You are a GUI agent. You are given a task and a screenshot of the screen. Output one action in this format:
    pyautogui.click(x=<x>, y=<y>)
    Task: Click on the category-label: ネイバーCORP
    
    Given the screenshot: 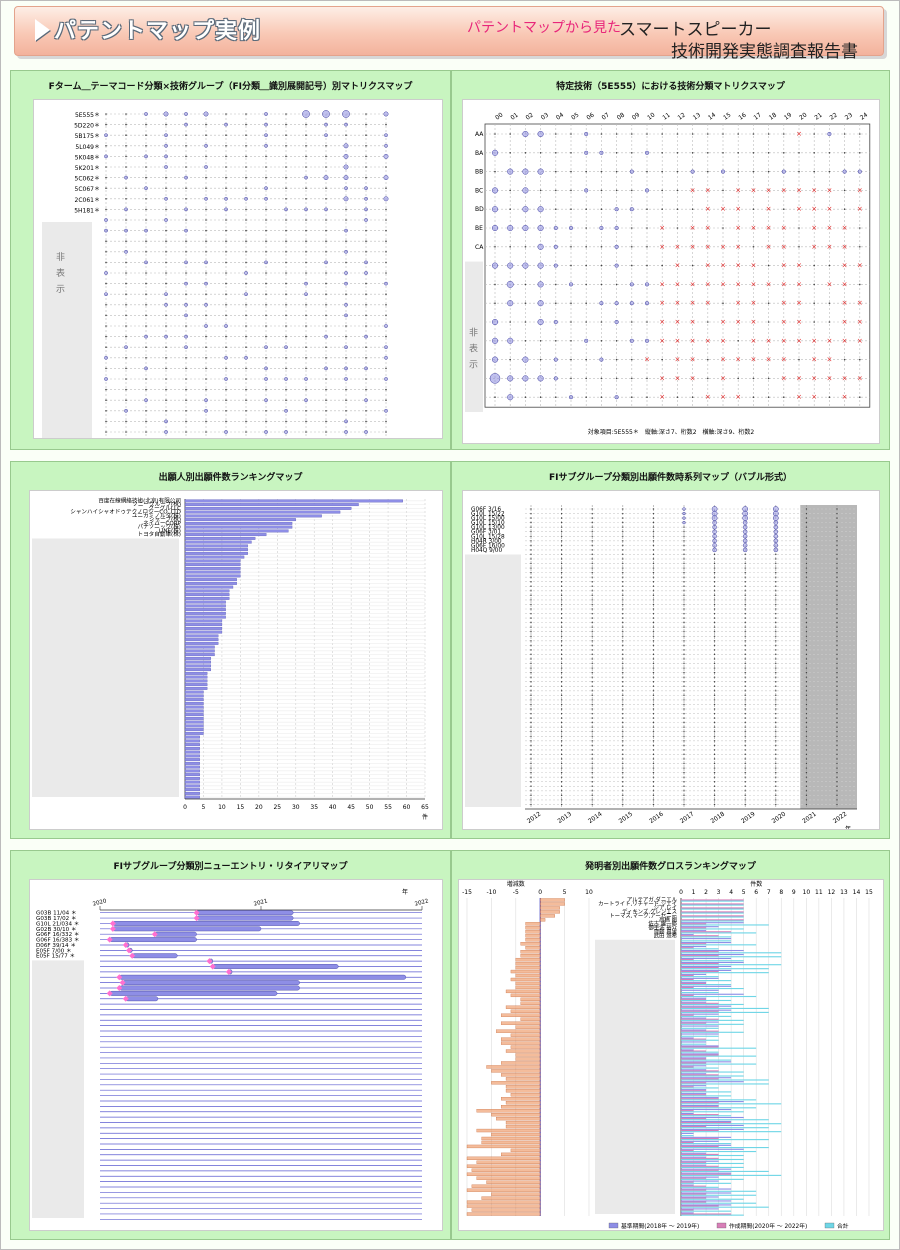 What is the action you would take?
    pyautogui.click(x=162, y=523)
    